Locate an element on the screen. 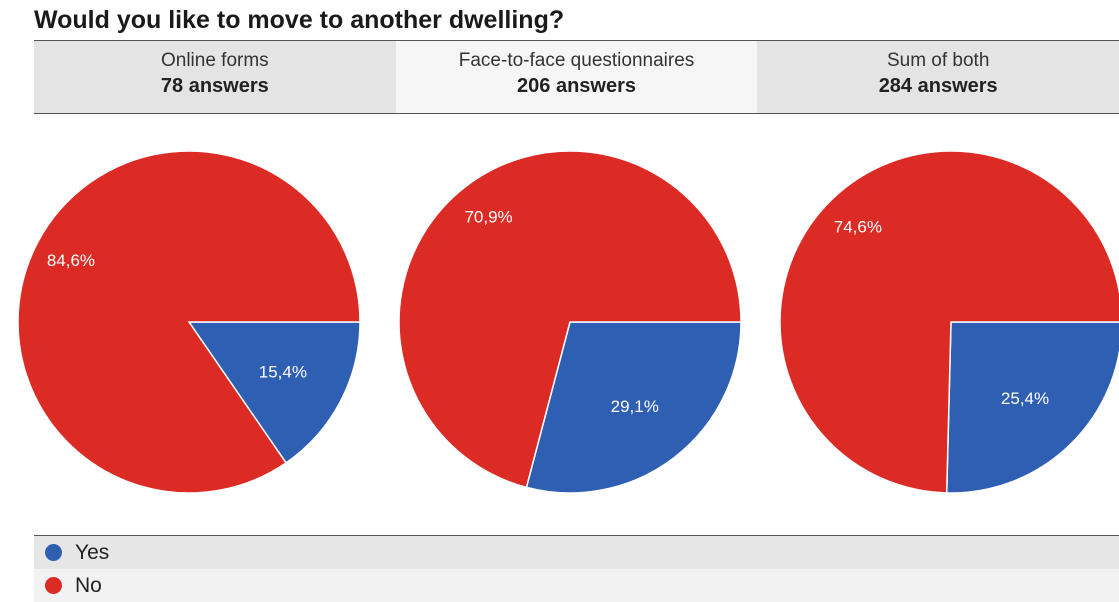 The width and height of the screenshot is (1119, 602). legend-dot-yes is located at coordinates (53, 552).